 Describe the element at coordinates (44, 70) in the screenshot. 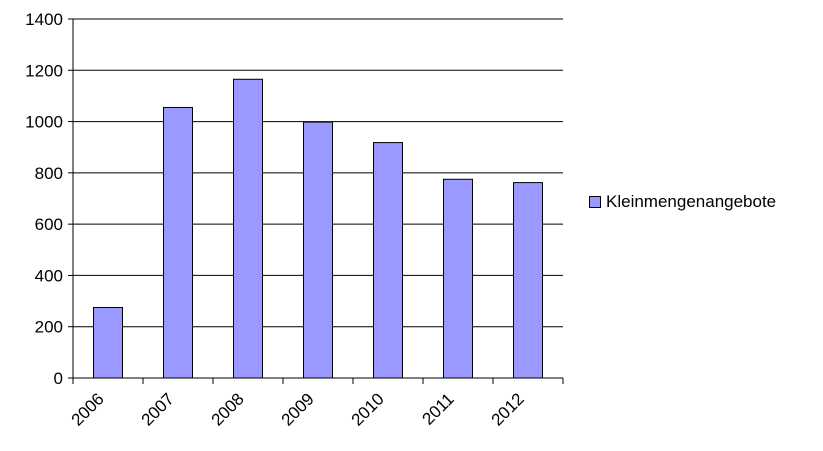

I see `y-tick-label: 1200` at that location.